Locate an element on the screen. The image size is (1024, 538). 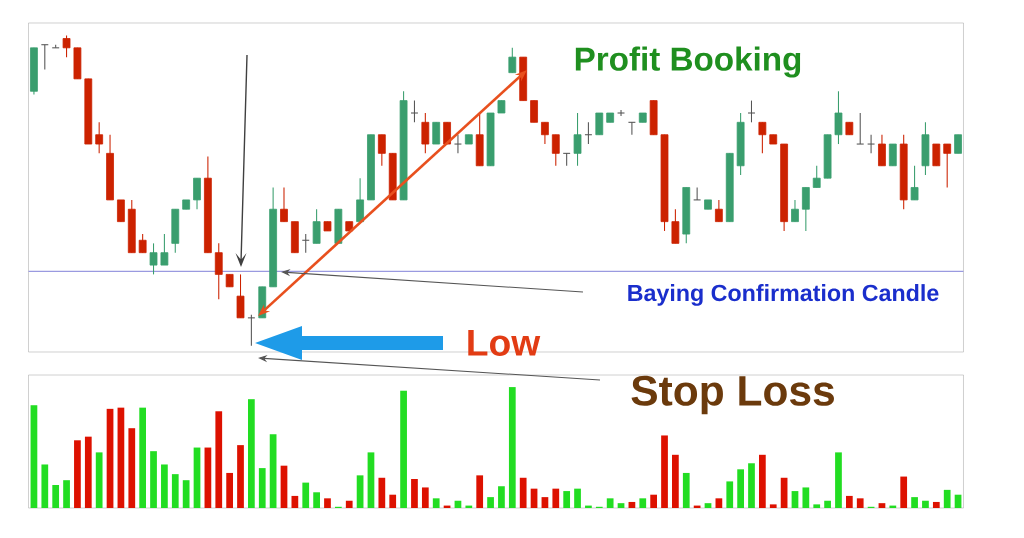
annotation: Profit Booking is located at coordinates (688, 62).